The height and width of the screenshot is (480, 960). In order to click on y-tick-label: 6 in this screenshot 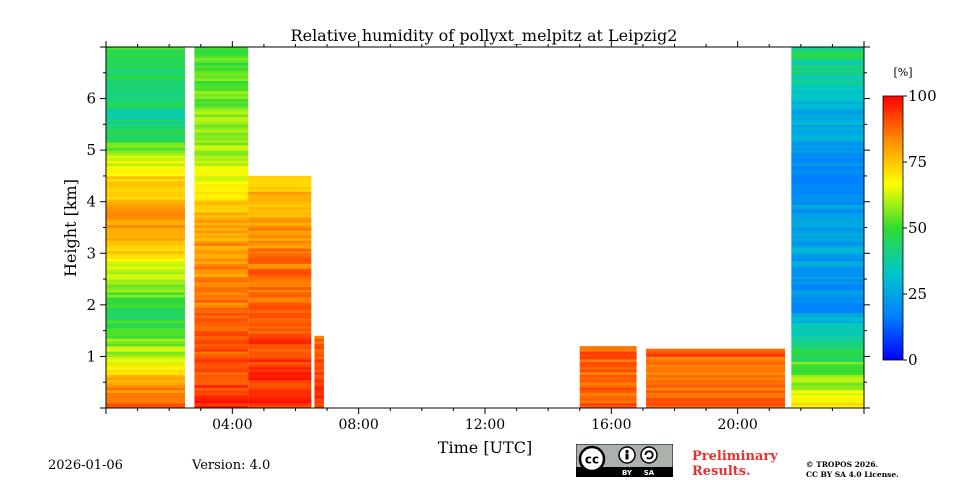, I will do `click(91, 99)`.